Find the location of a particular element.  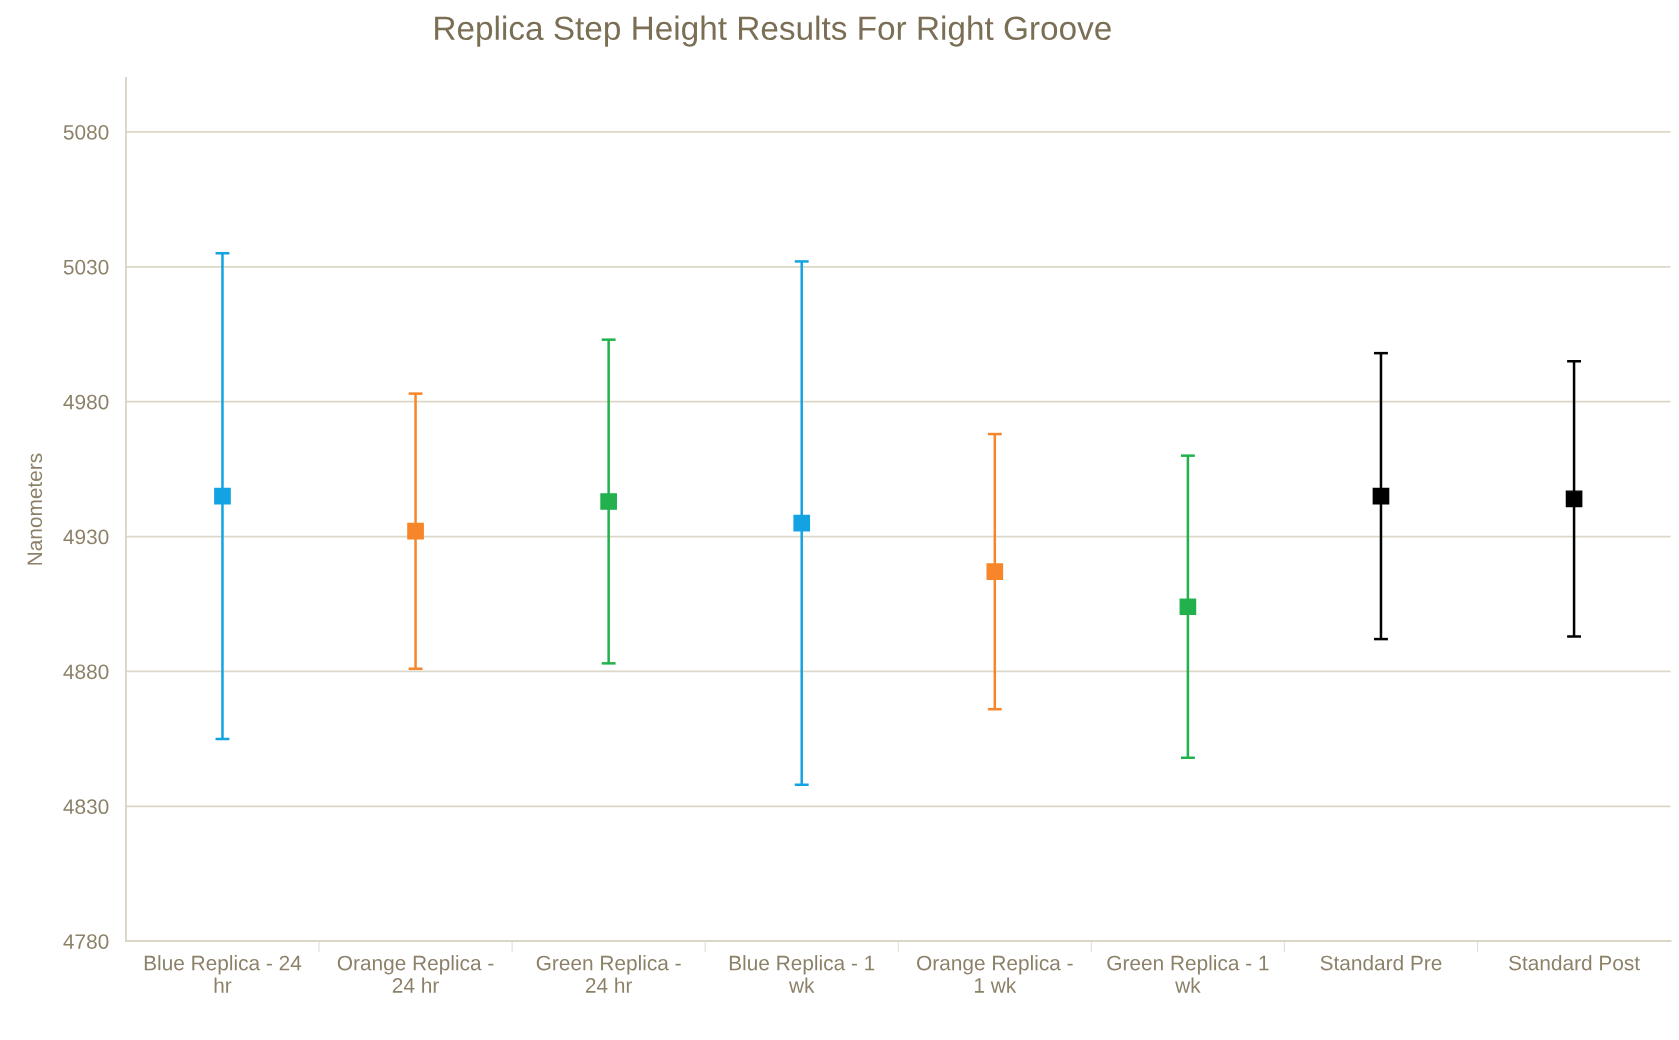

y-tick-label: 4830 is located at coordinates (86, 807).